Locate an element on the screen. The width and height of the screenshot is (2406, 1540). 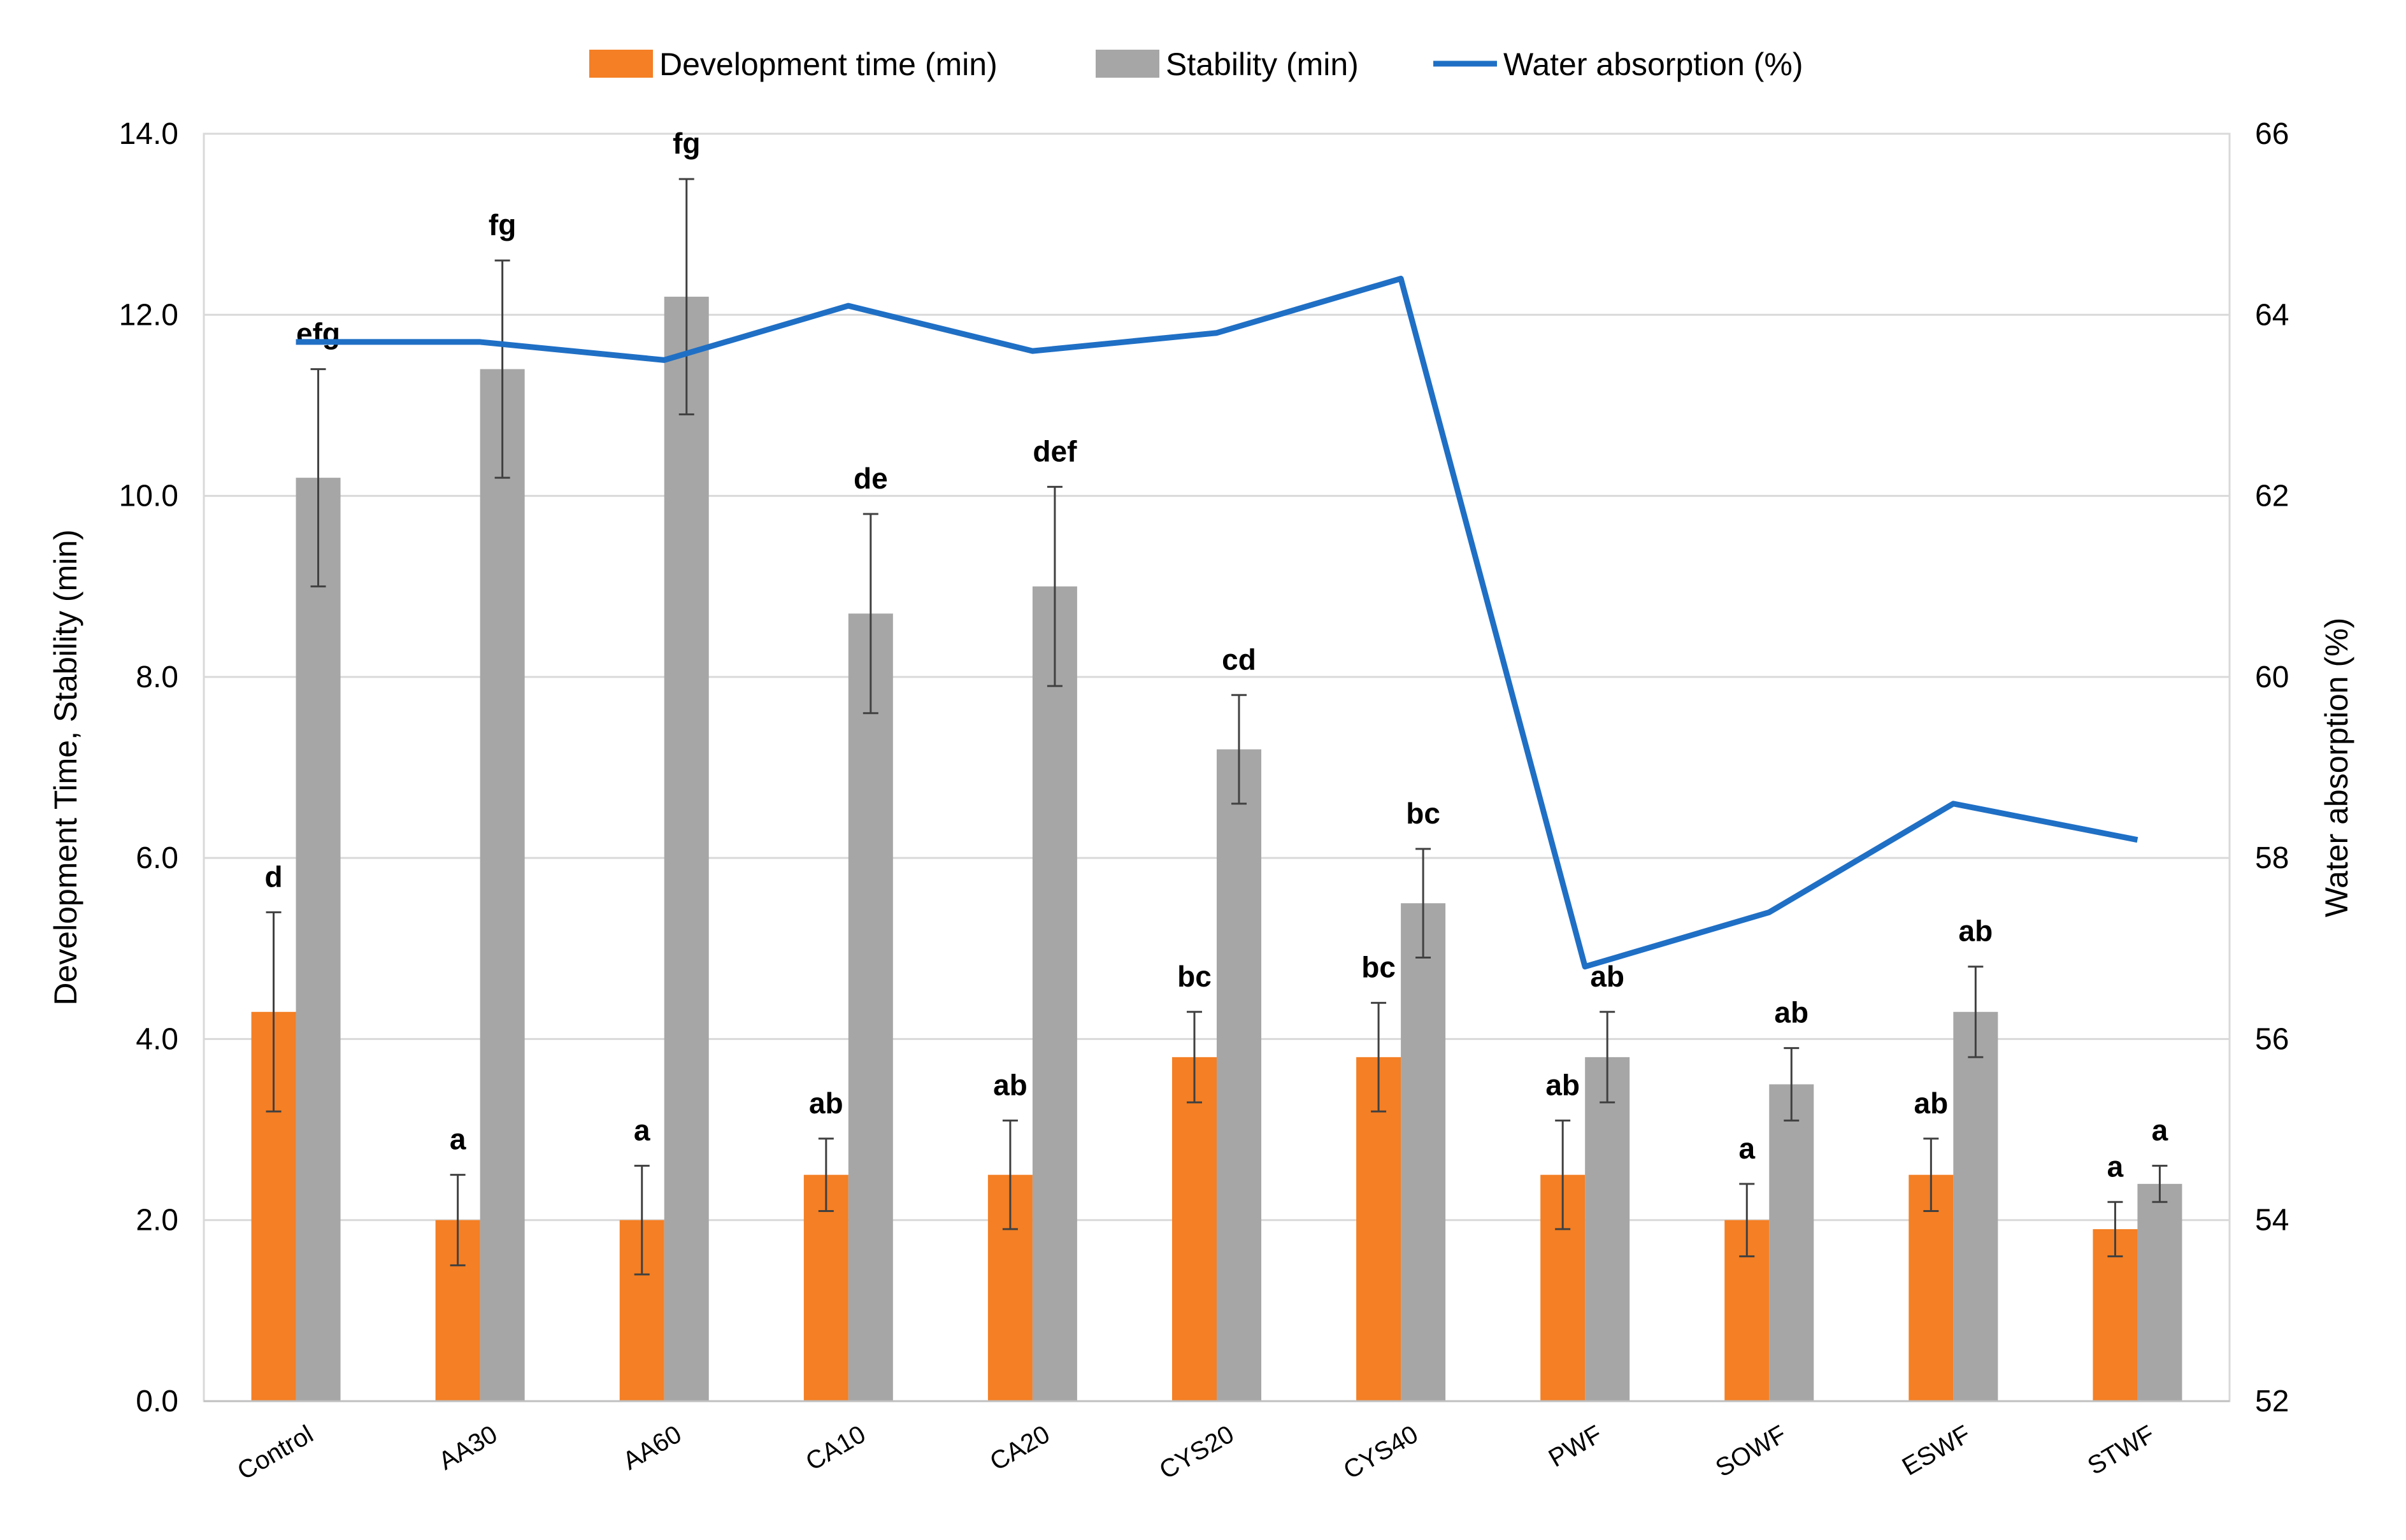
significance-label: d is located at coordinates (273, 876).